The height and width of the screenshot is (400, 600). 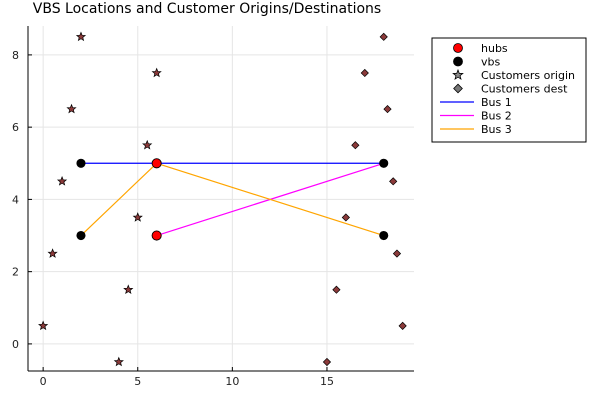 What do you see at coordinates (458, 48) in the screenshot?
I see `legend-hubs-marker` at bounding box center [458, 48].